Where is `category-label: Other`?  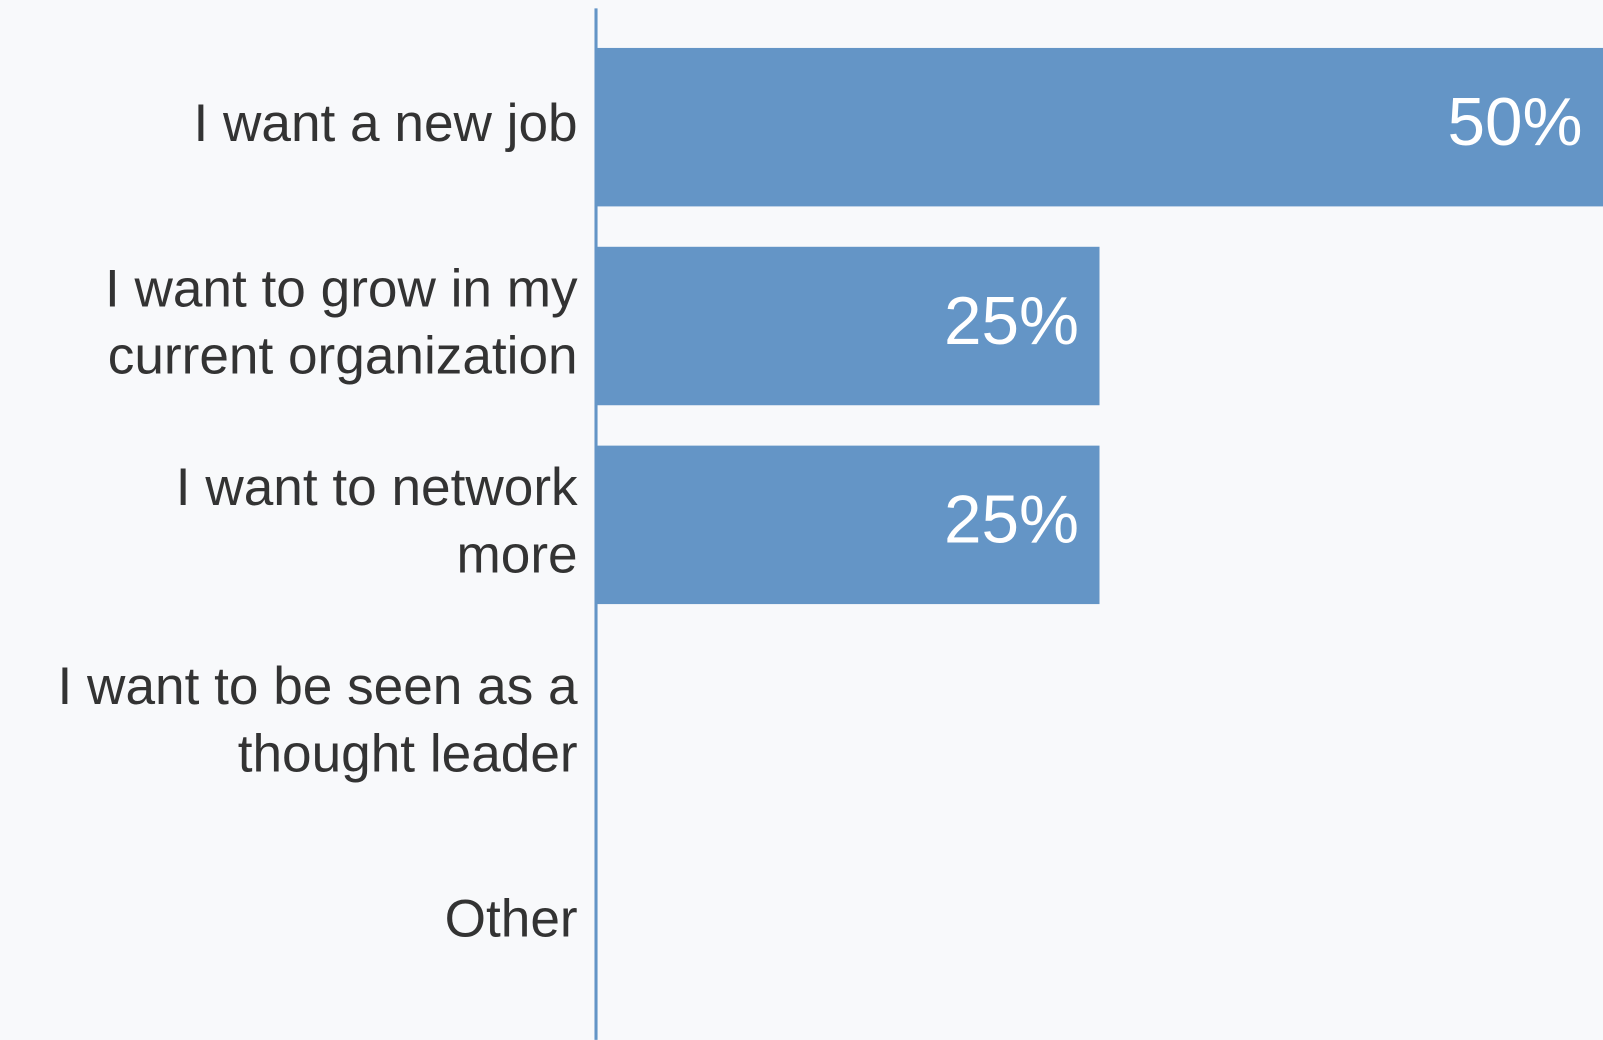 category-label: Other is located at coordinates (511, 919).